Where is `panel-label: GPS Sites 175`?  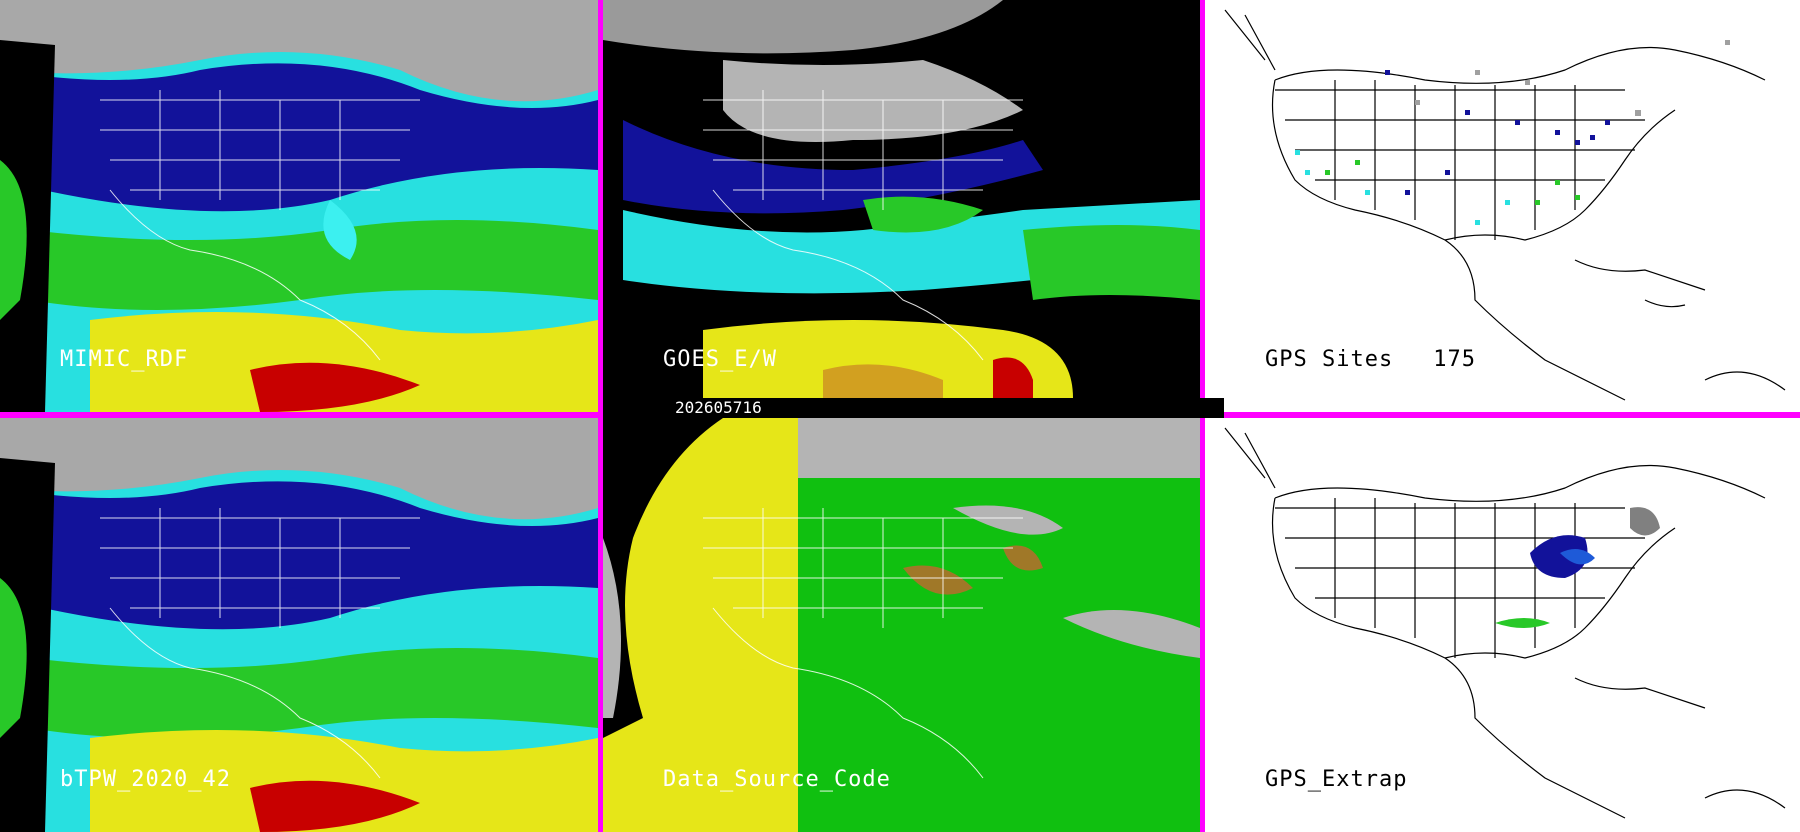 panel-label: GPS Sites 175 is located at coordinates (1370, 359).